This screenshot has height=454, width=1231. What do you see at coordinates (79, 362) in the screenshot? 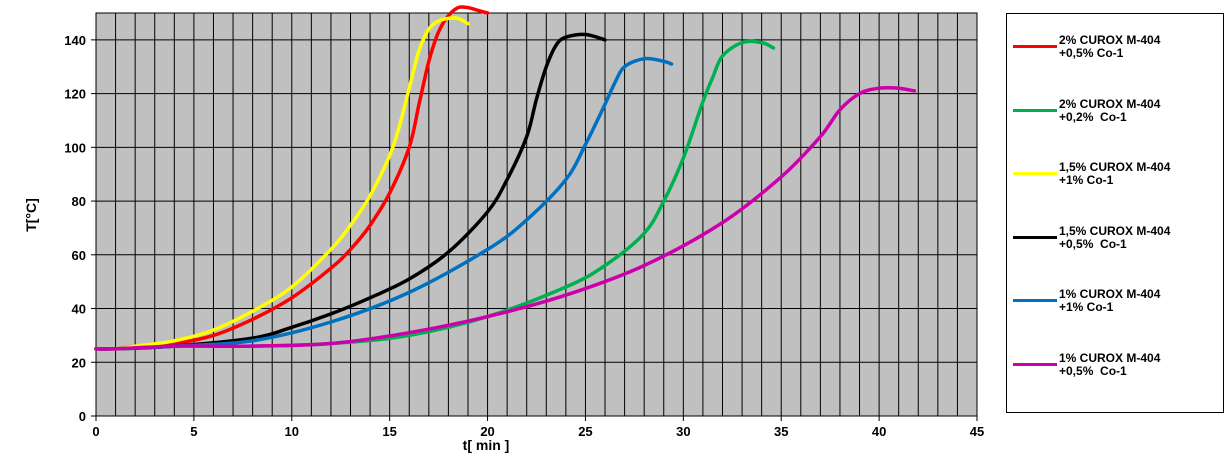
I see `y-tick-label: 20` at bounding box center [79, 362].